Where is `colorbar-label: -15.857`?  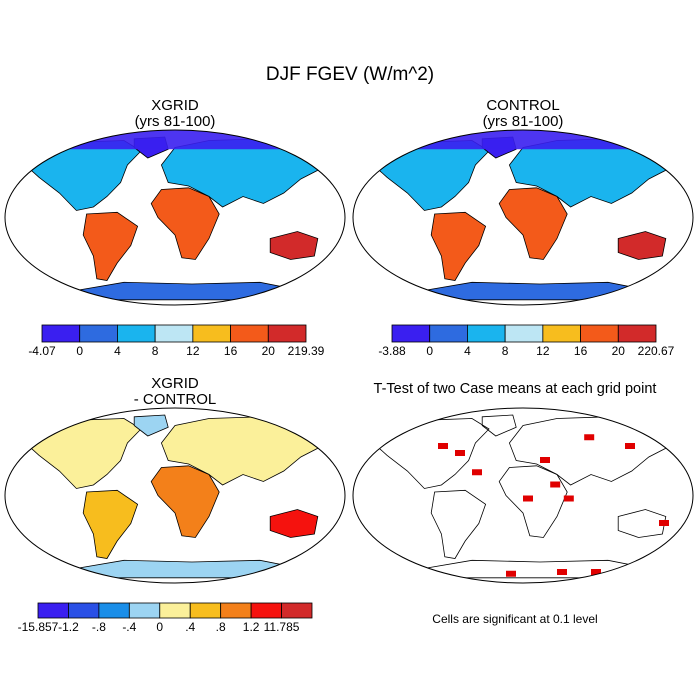
colorbar-label: -15.857 is located at coordinates (38, 627).